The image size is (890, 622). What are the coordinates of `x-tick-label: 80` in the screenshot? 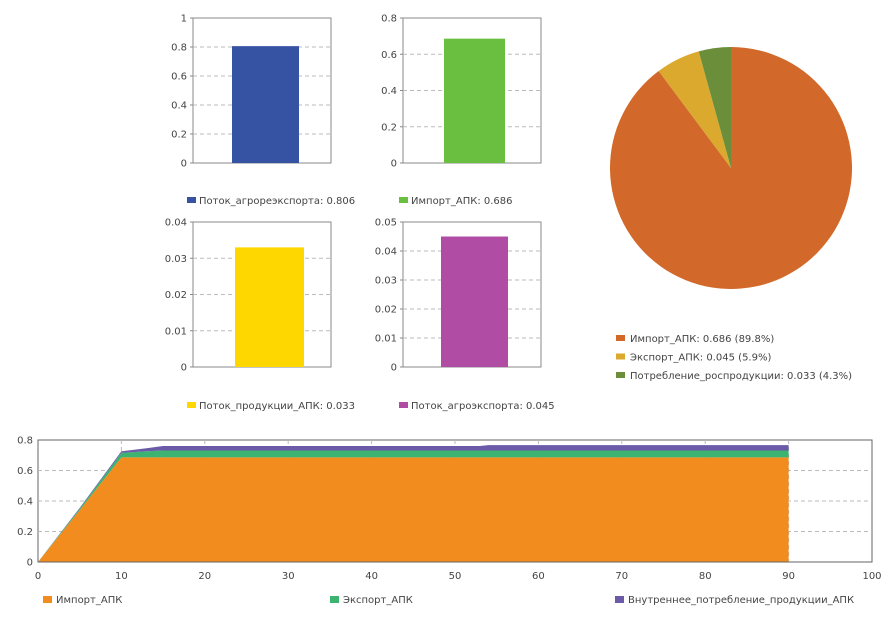 It's located at (705, 576).